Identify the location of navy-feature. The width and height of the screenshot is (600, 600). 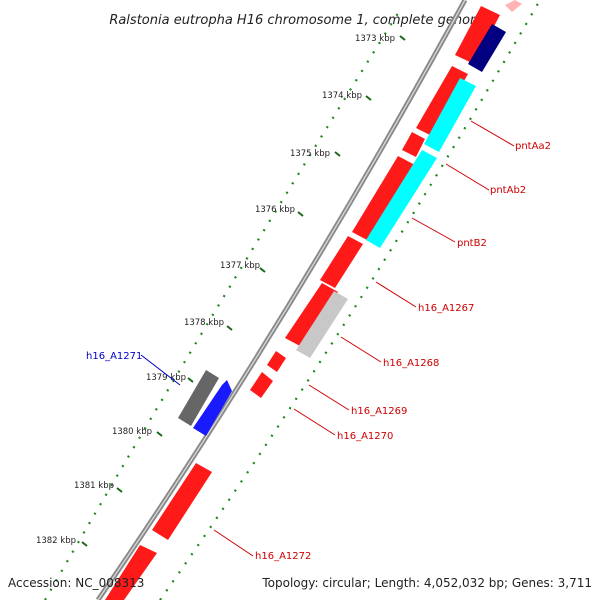
(487, 48).